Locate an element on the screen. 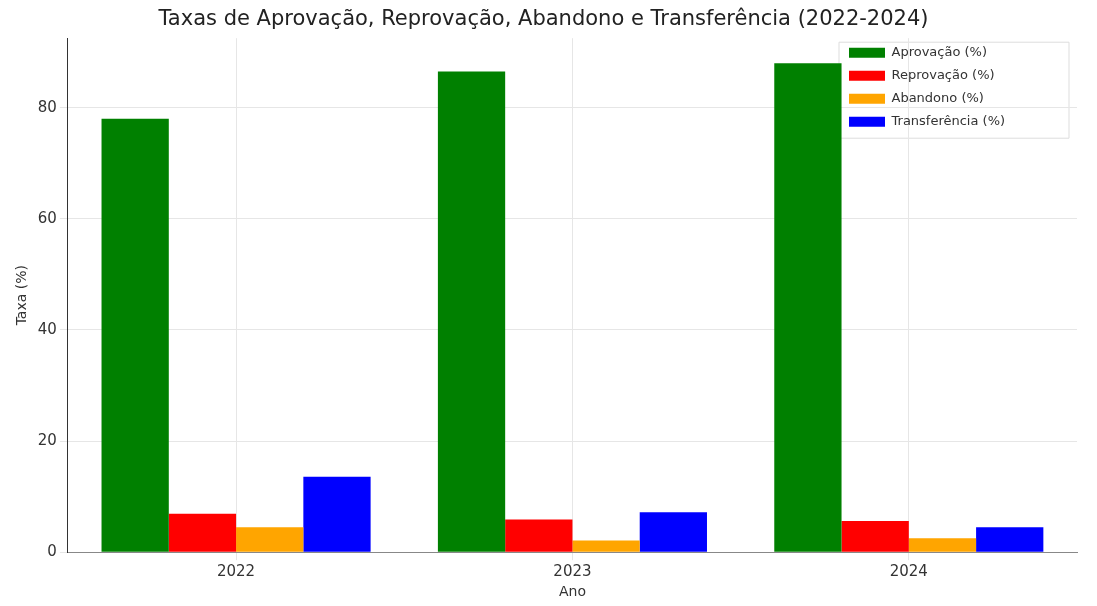  x-tick-label: 2023 is located at coordinates (572, 571).